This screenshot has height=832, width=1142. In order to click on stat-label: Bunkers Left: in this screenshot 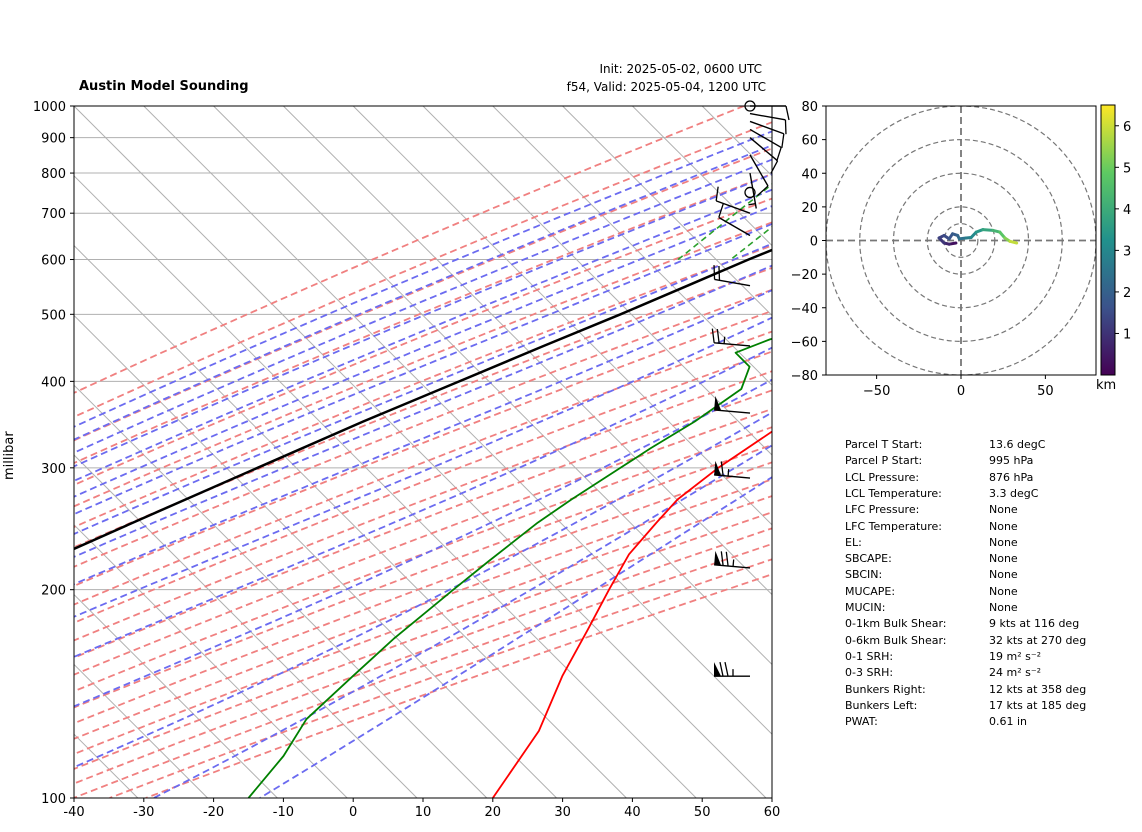, I will do `click(881, 705)`.